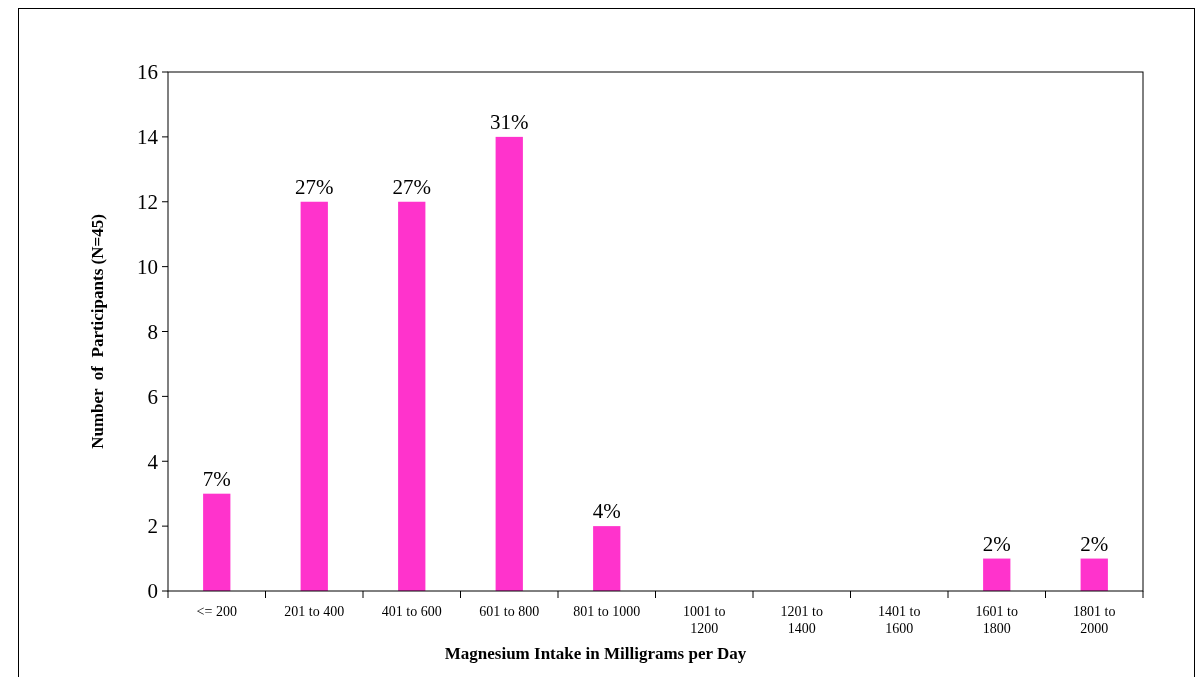 Image resolution: width=1196 pixels, height=677 pixels. Describe the element at coordinates (147, 202) in the screenshot. I see `y-tick-label: 12` at that location.